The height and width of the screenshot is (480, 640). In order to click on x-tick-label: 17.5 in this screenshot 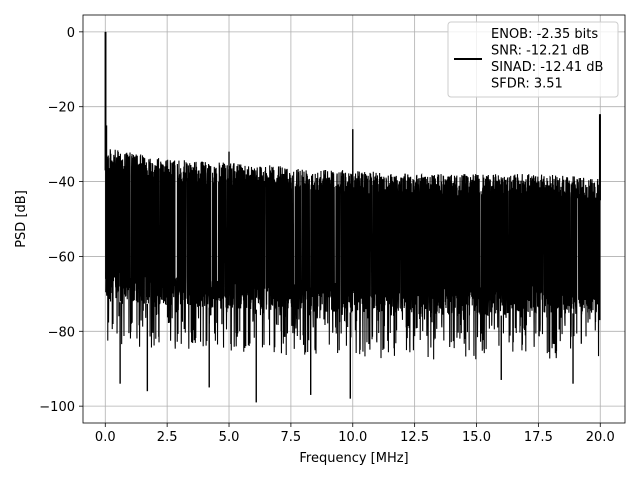, I will do `click(538, 437)`.